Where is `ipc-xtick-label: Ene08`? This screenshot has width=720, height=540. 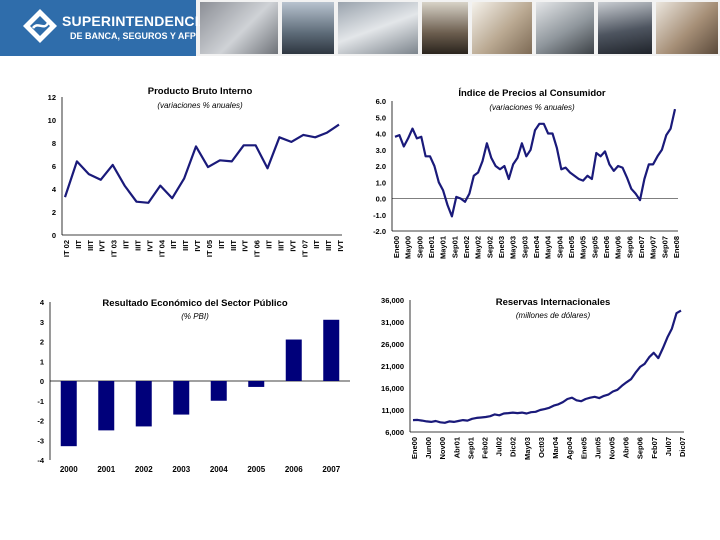
ipc-xtick-label: Ene08 is located at coordinates (676, 247).